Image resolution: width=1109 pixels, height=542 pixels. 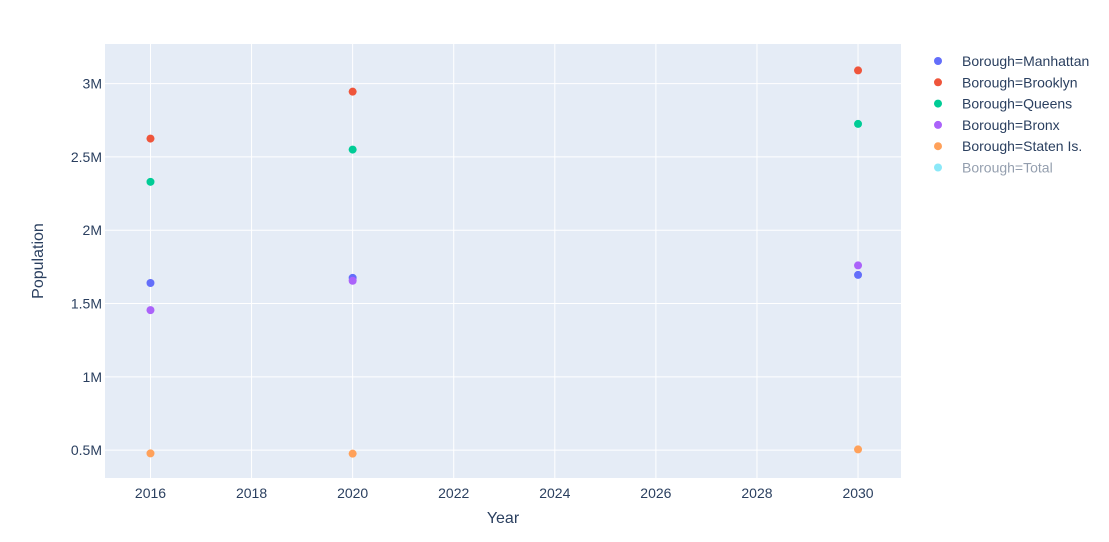 What do you see at coordinates (1017, 104) in the screenshot?
I see `legend-label: Borough=Queens` at bounding box center [1017, 104].